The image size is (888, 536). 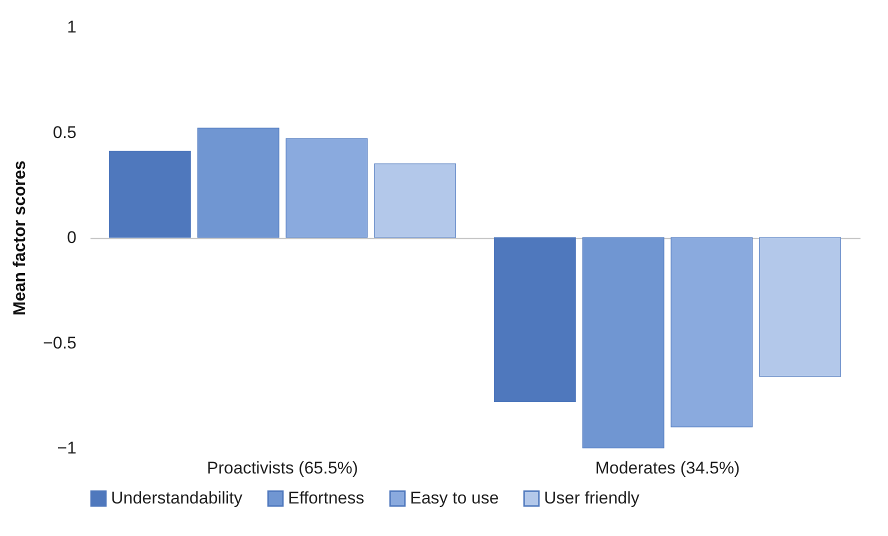 What do you see at coordinates (66, 448) in the screenshot?
I see `y-tick-label: −1` at bounding box center [66, 448].